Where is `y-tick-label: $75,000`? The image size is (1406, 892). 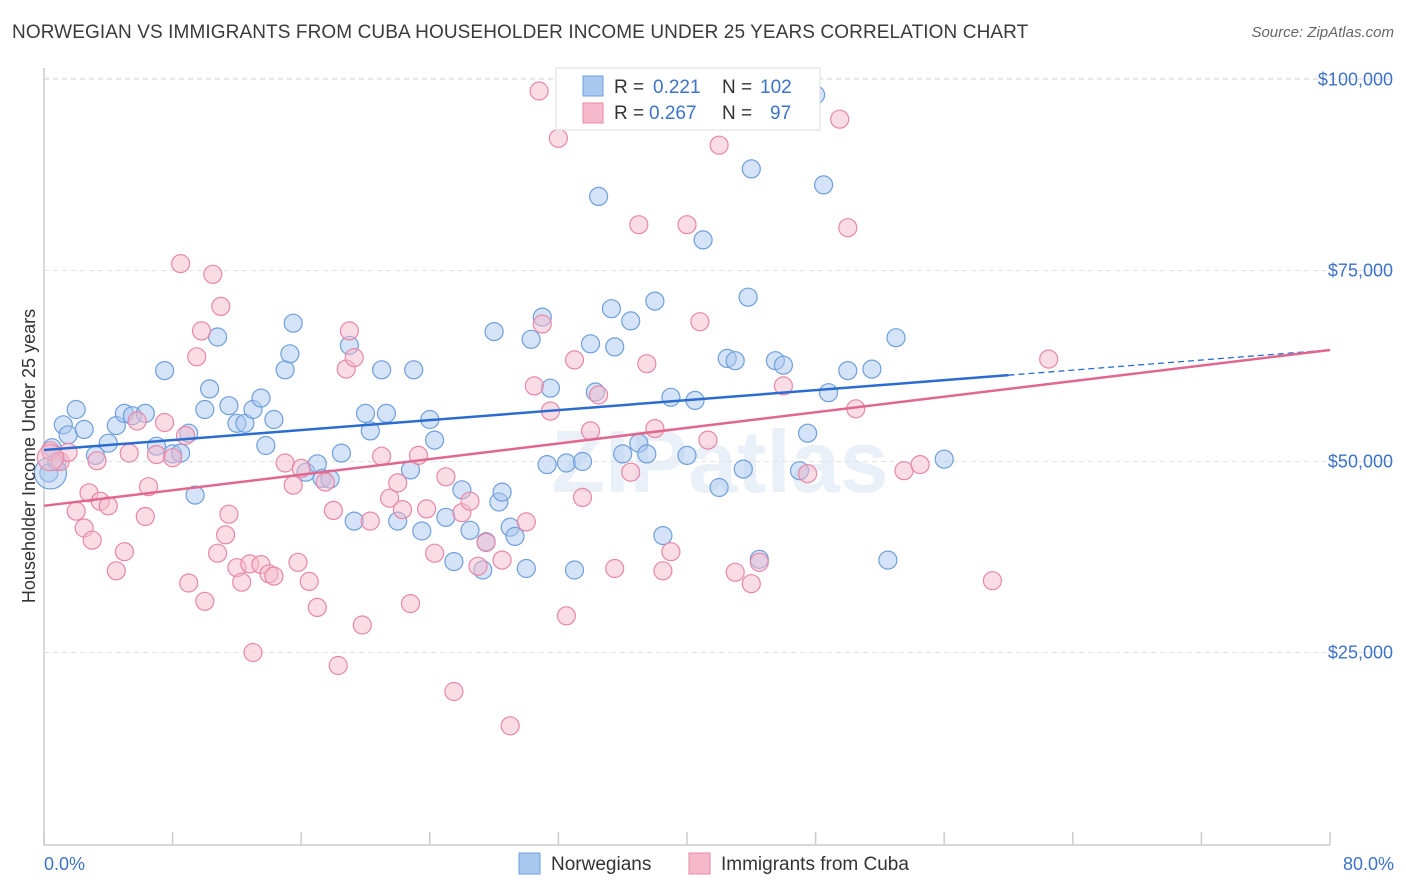 y-tick-label: $75,000 is located at coordinates (1360, 271).